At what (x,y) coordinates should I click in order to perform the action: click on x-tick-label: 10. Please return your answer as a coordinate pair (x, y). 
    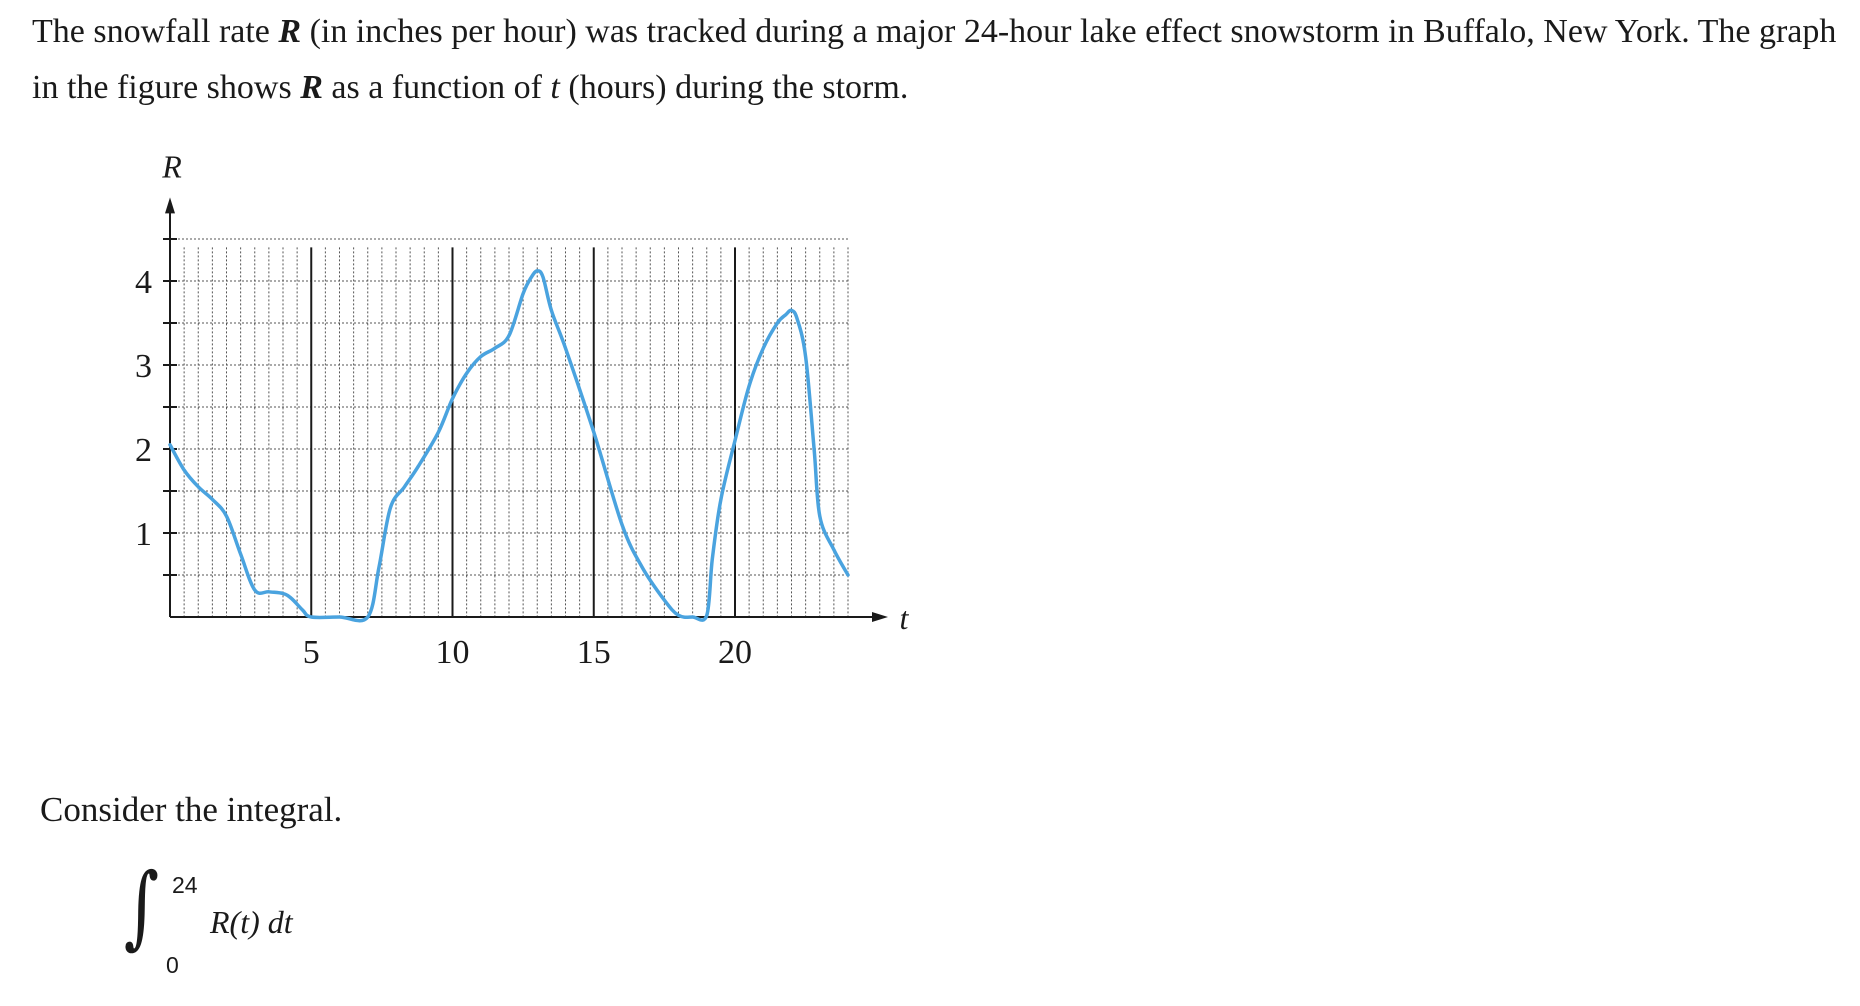
    Looking at the image, I should click on (453, 652).